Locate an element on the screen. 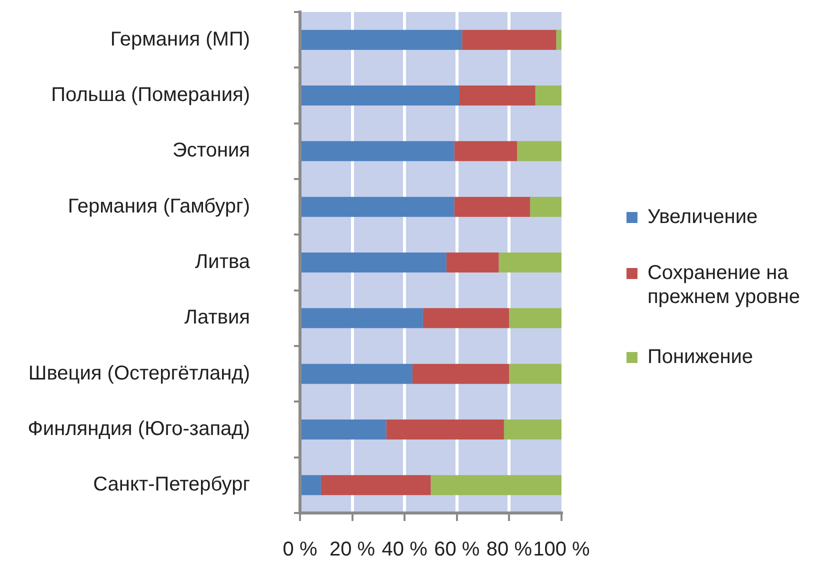 Image resolution: width=826 pixels, height=563 pixels. legend-label: Увеличение is located at coordinates (702, 217).